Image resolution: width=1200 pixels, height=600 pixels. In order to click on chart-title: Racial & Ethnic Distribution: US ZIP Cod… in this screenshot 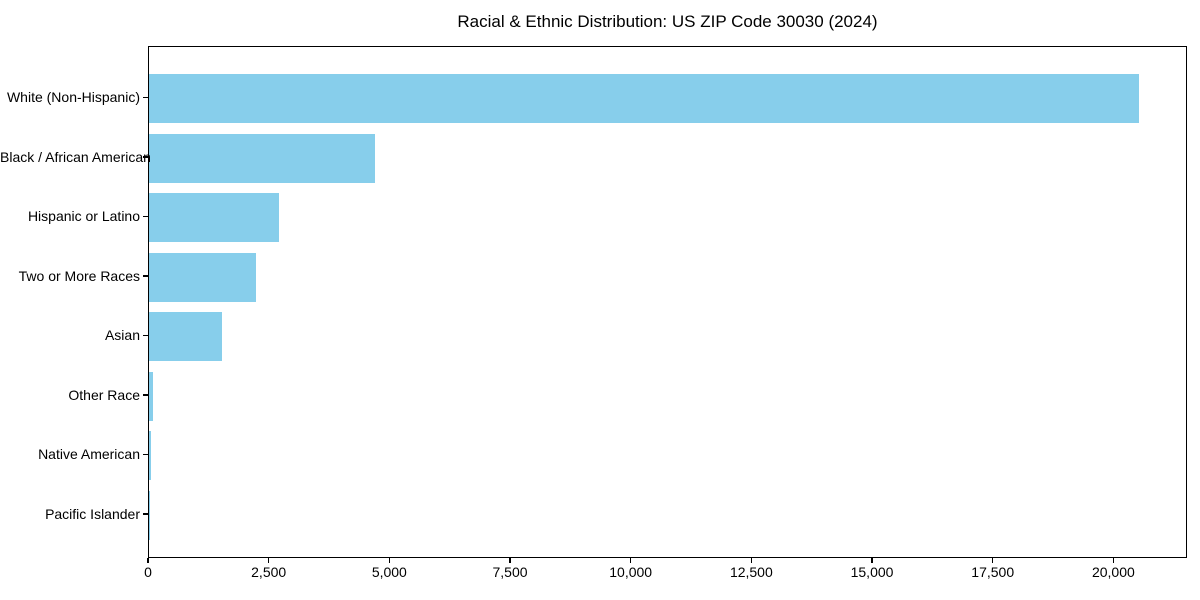, I will do `click(667, 21)`.